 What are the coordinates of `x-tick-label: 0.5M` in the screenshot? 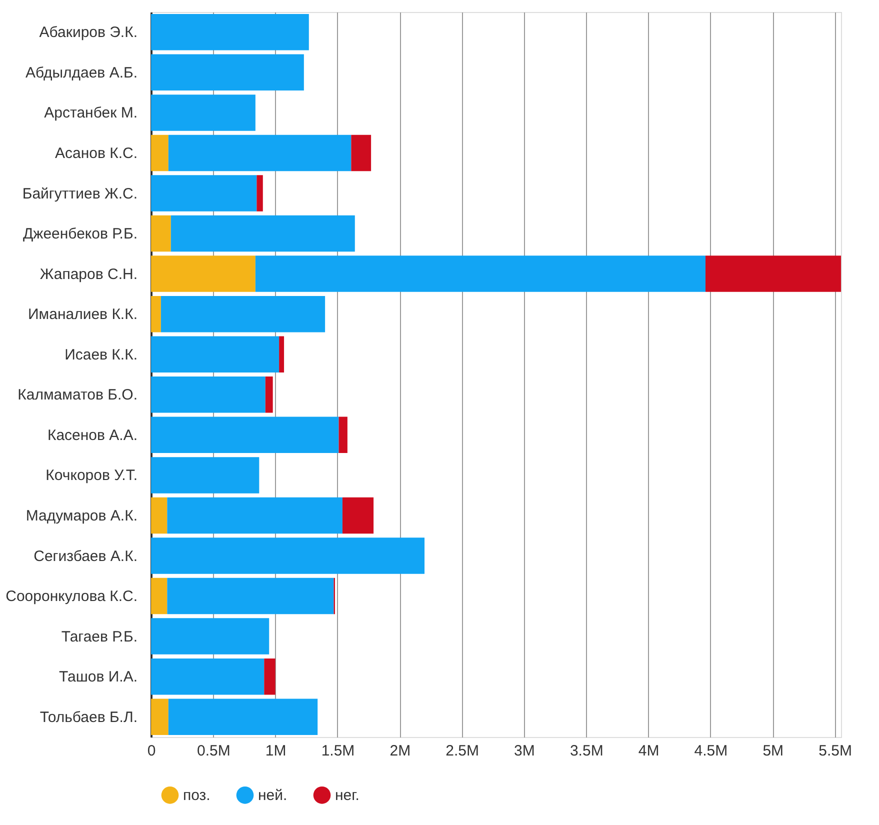 It's located at (213, 751).